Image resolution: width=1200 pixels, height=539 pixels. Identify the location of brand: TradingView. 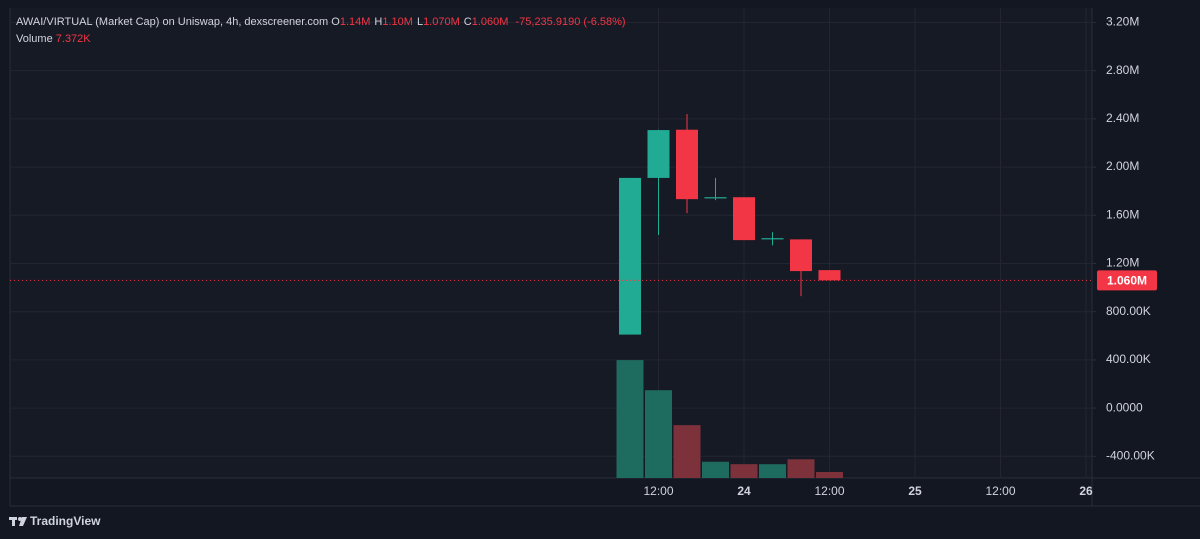
(65, 521).